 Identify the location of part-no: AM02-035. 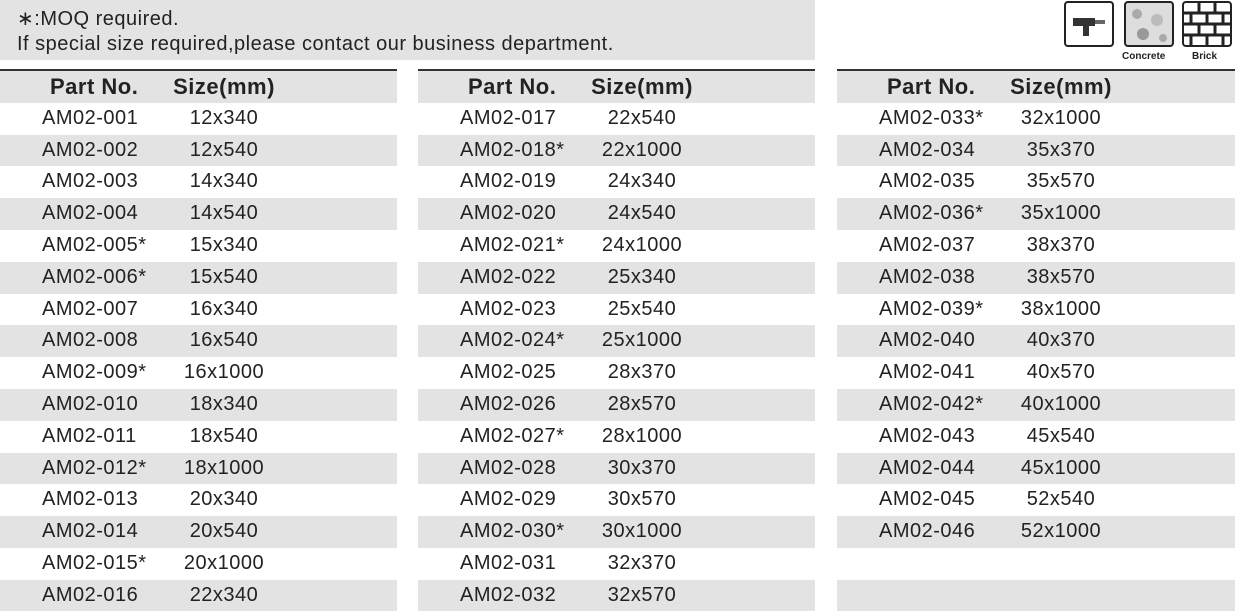
(927, 181).